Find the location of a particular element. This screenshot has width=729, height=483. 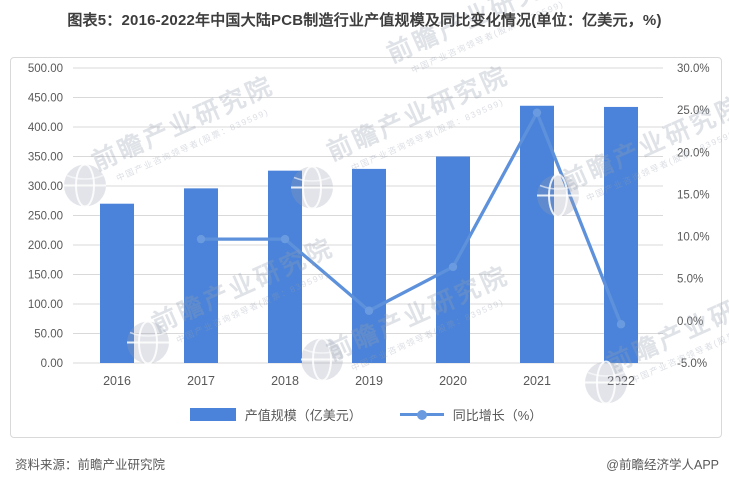

y-axis-left-label: 450.00 is located at coordinates (45, 99).